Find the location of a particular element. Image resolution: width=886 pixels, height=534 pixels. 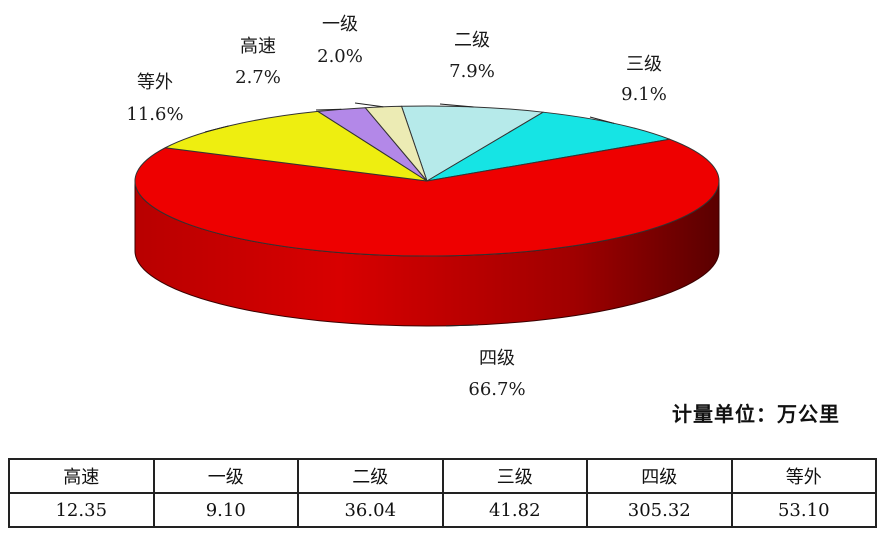

table-cell: 53.10 is located at coordinates (803, 510).